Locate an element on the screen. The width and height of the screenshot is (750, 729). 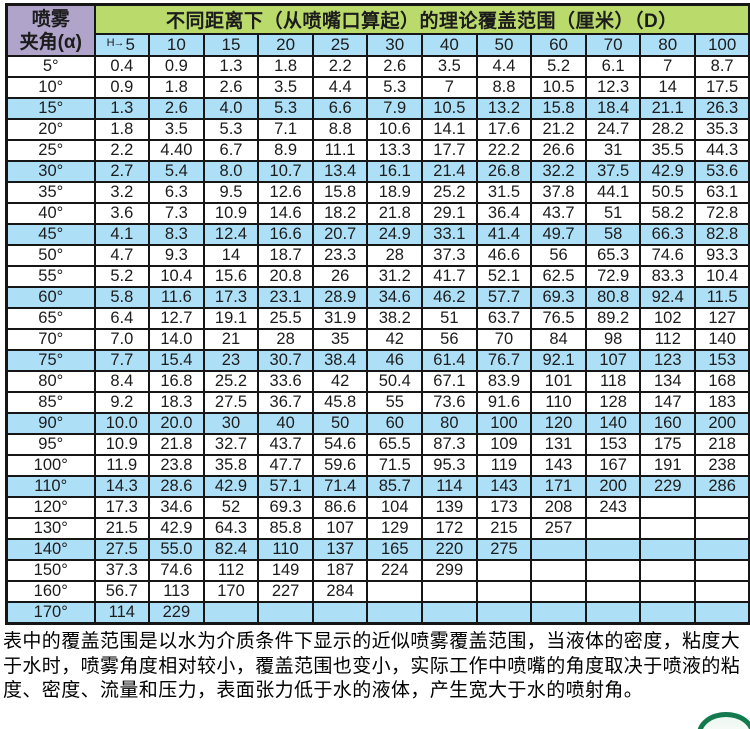
coverage-cell: 139 is located at coordinates (449, 507).